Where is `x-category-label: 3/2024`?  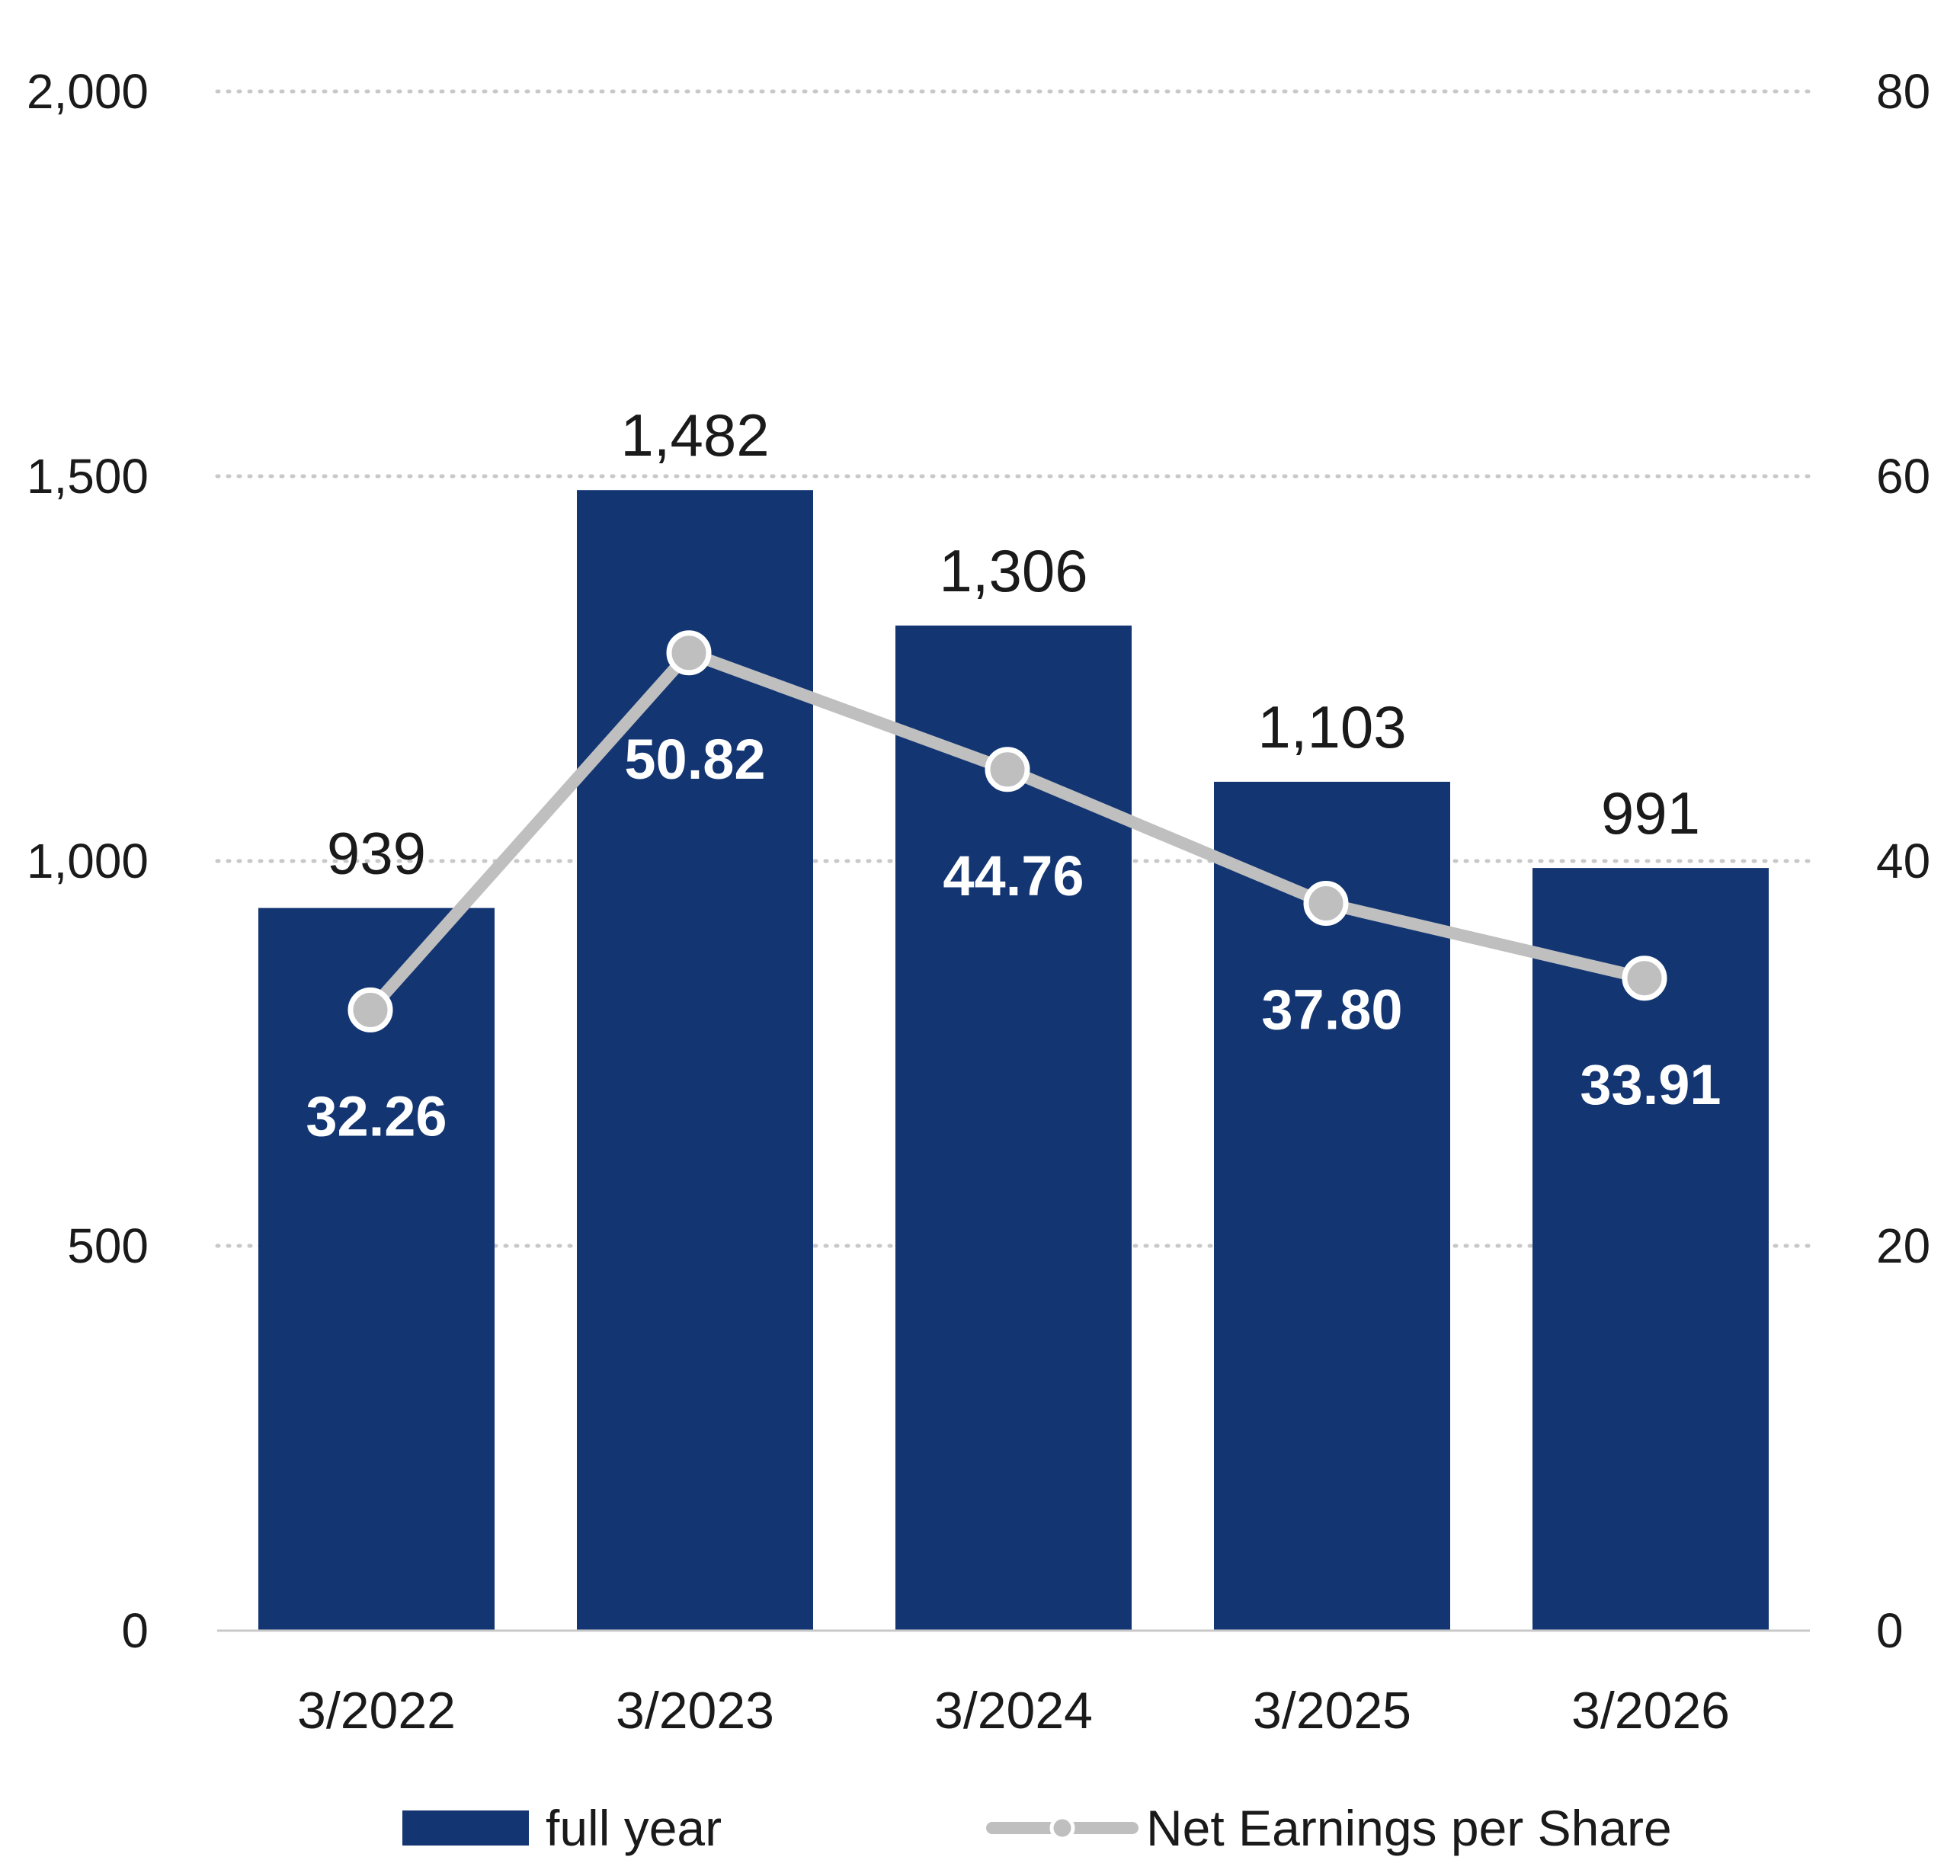 x-category-label: 3/2024 is located at coordinates (1013, 1711).